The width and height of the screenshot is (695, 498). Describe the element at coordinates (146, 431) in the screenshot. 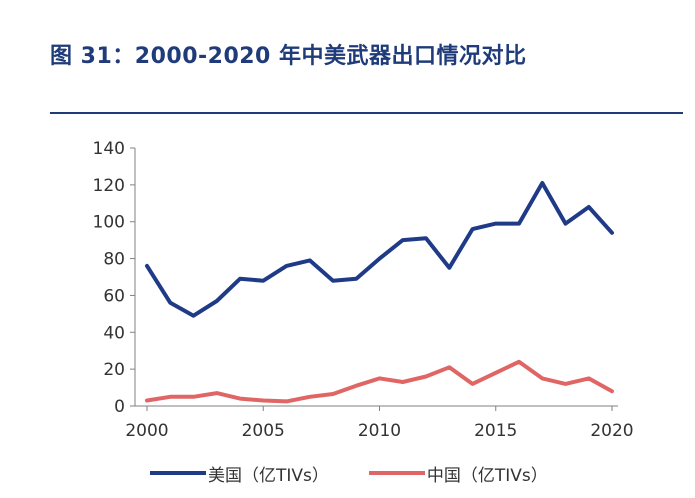

I see `x-tick-label: 2000` at that location.